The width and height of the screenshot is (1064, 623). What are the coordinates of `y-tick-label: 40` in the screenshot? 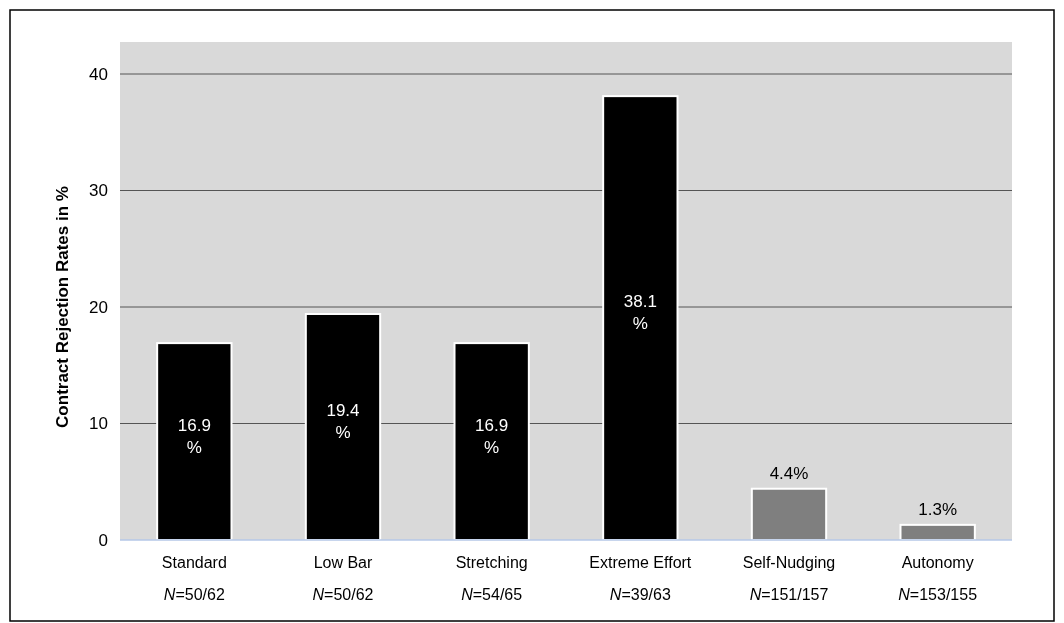 It's located at (98, 74).